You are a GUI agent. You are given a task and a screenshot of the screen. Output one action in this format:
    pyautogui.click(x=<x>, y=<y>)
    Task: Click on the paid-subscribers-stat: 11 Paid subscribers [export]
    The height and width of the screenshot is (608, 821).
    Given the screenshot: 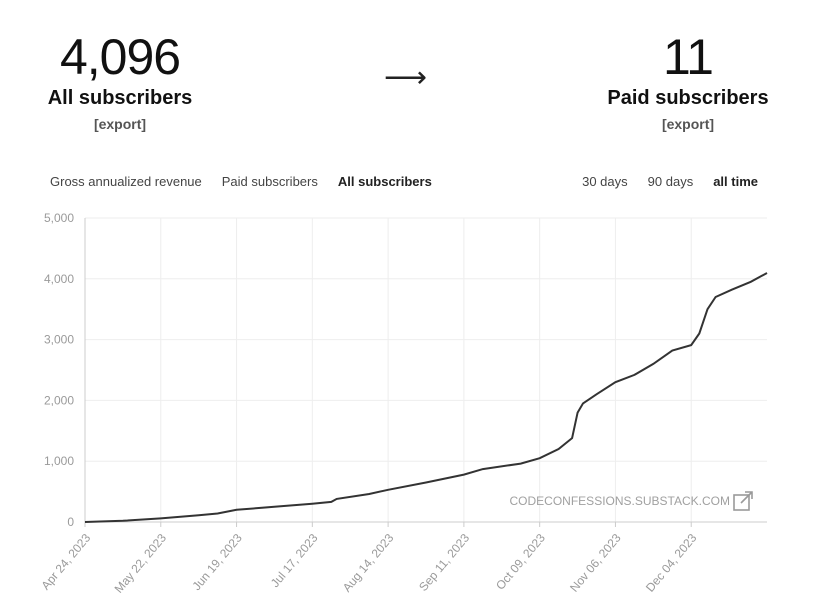 What is the action you would take?
    pyautogui.click(x=688, y=81)
    